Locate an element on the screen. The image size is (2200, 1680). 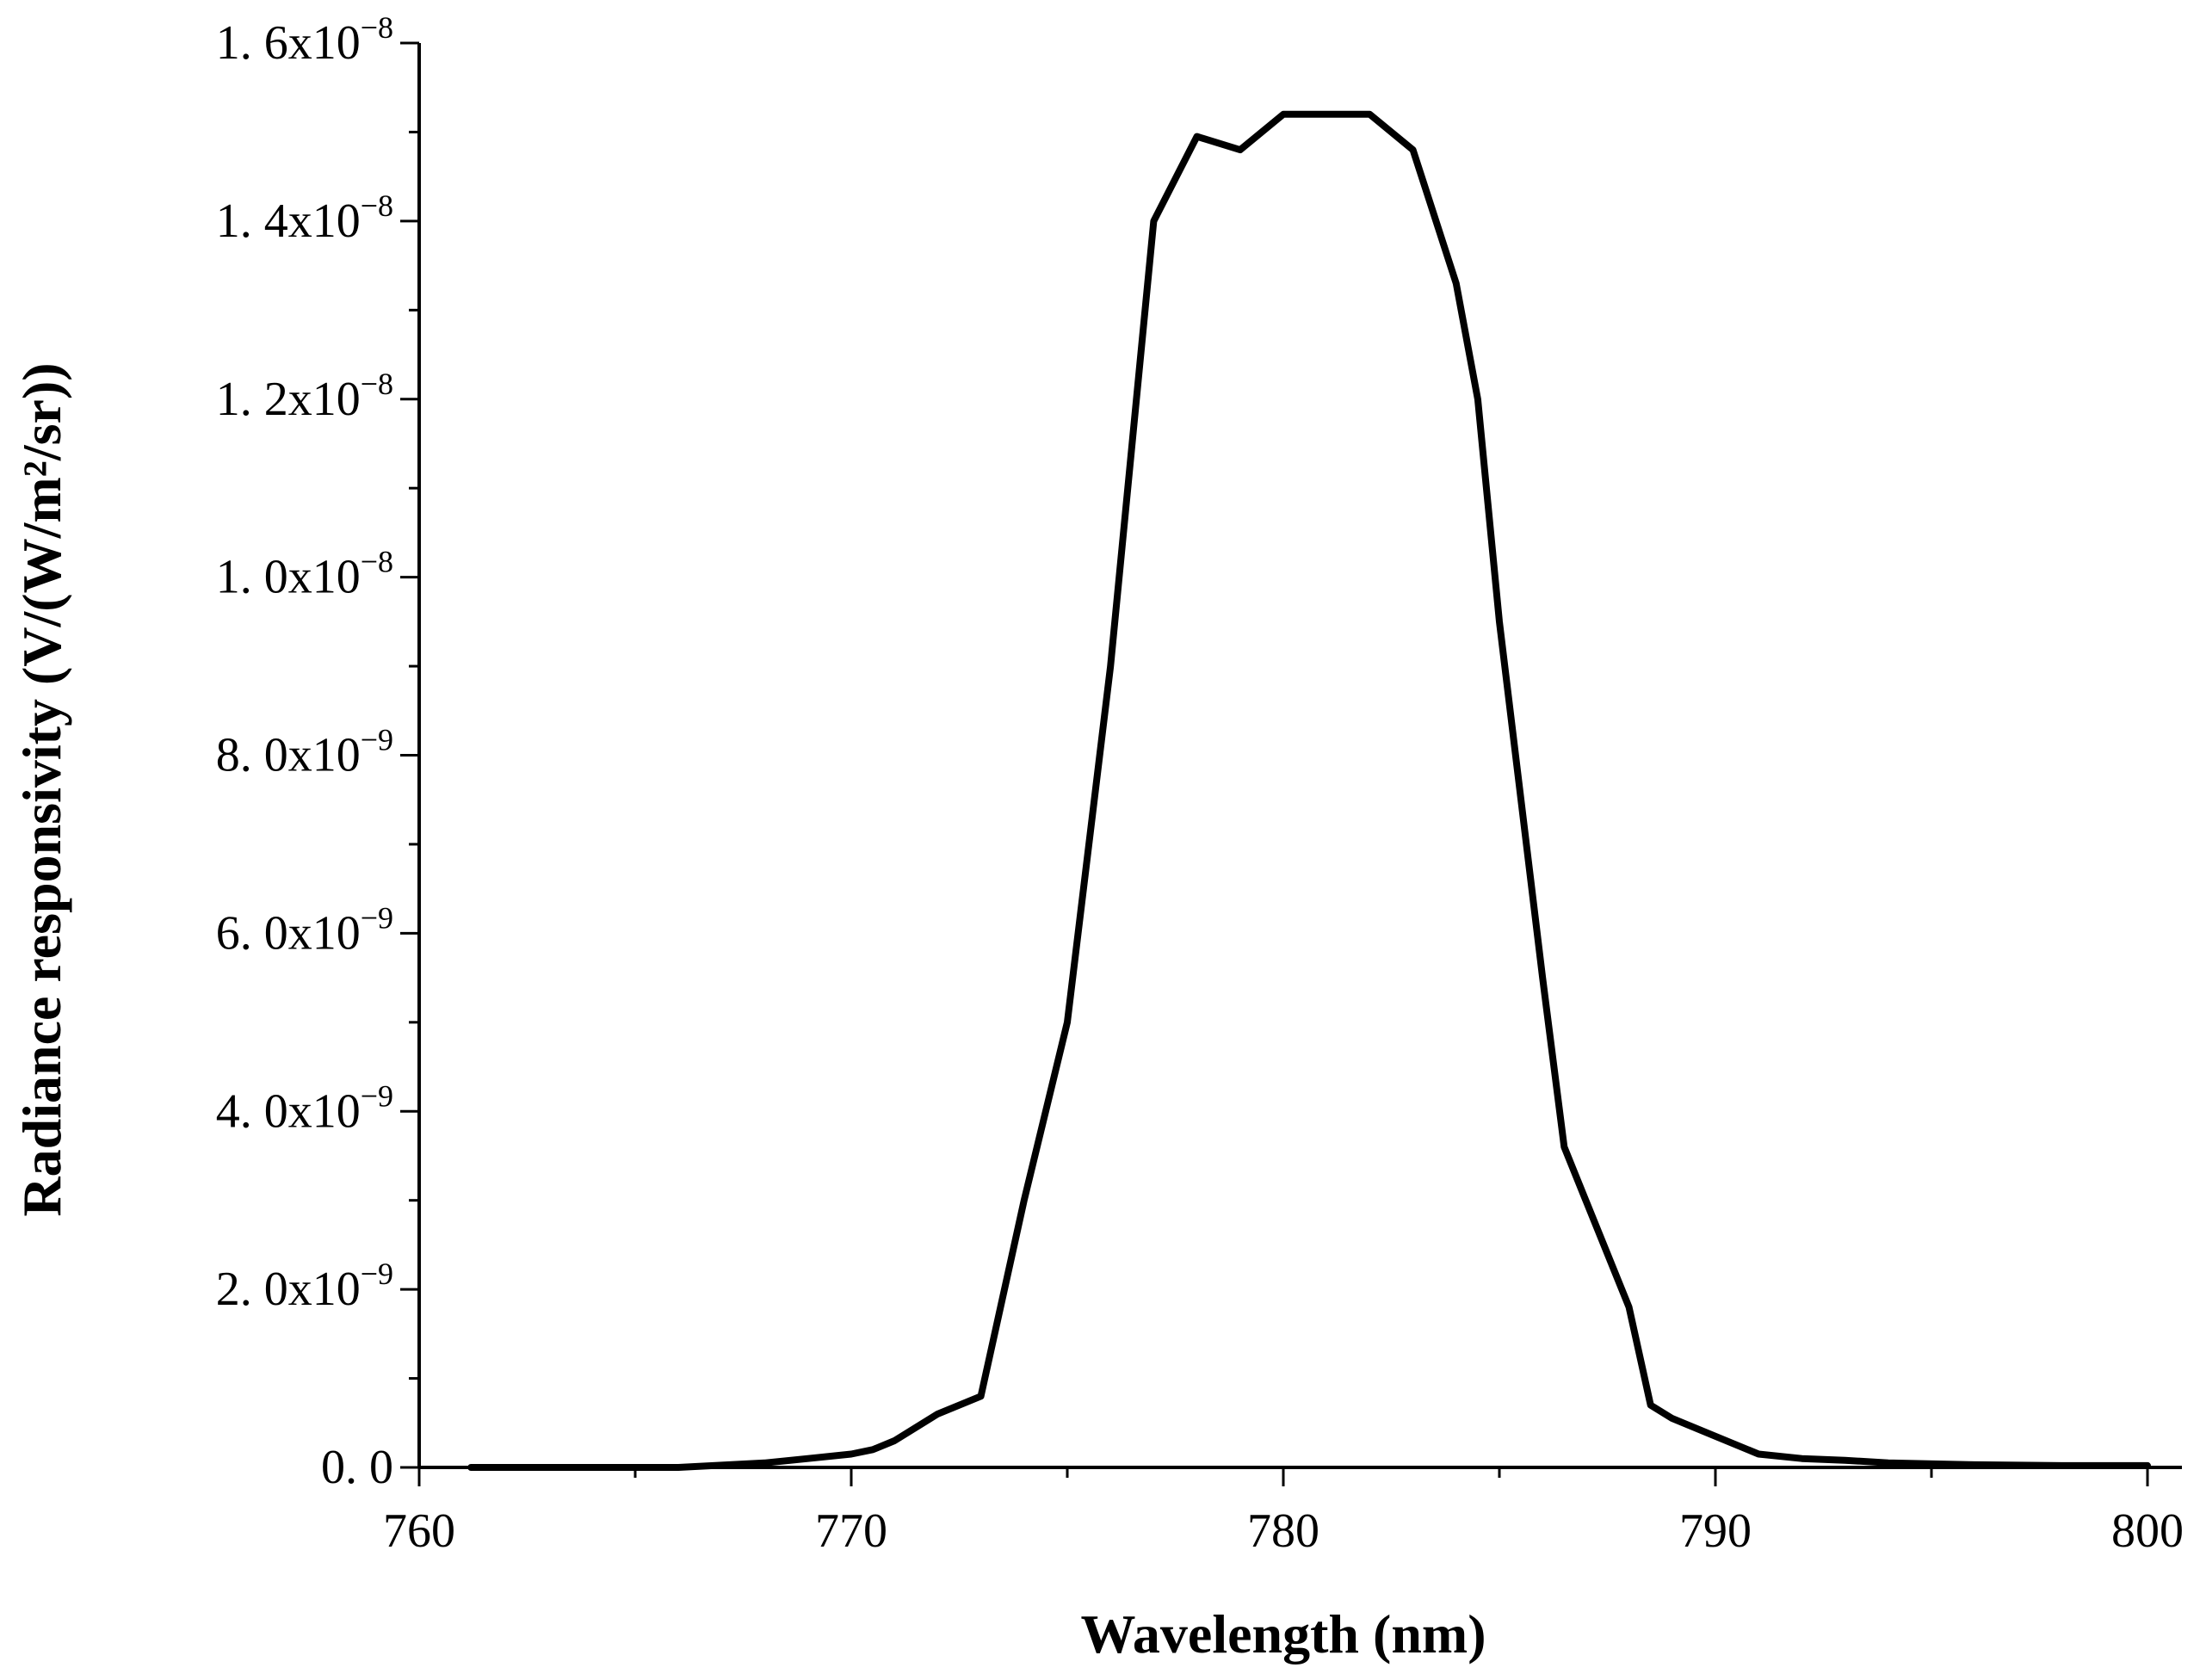
y-tick-label: 4. 0x10−9 is located at coordinates (304, 1108).